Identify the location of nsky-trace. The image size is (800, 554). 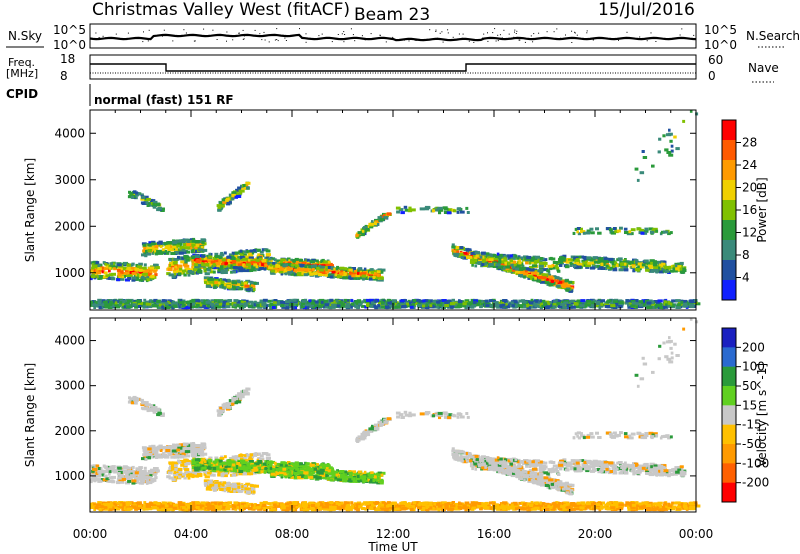
(393, 37).